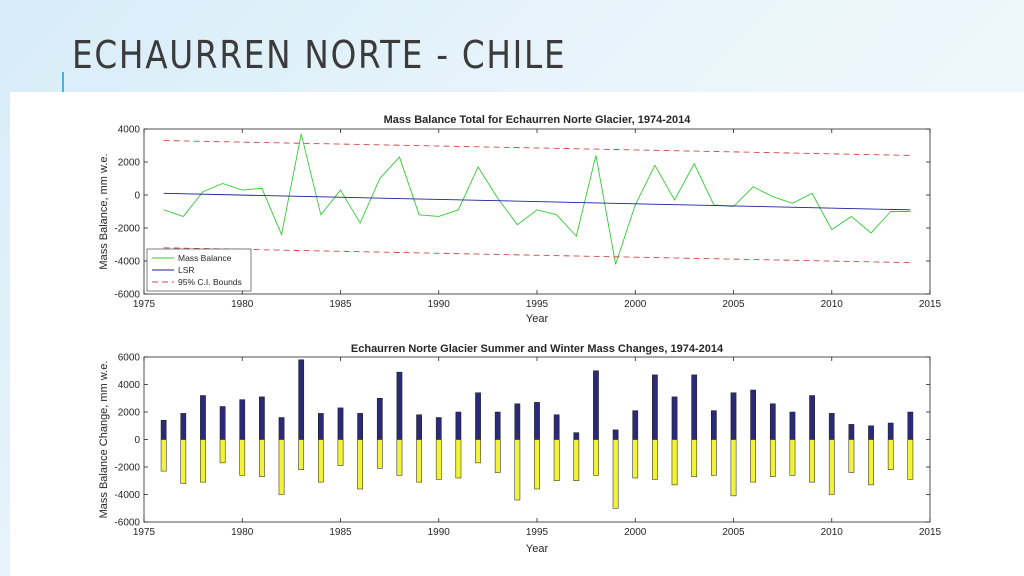  What do you see at coordinates (242, 304) in the screenshot?
I see `x-tick-label: 1980` at bounding box center [242, 304].